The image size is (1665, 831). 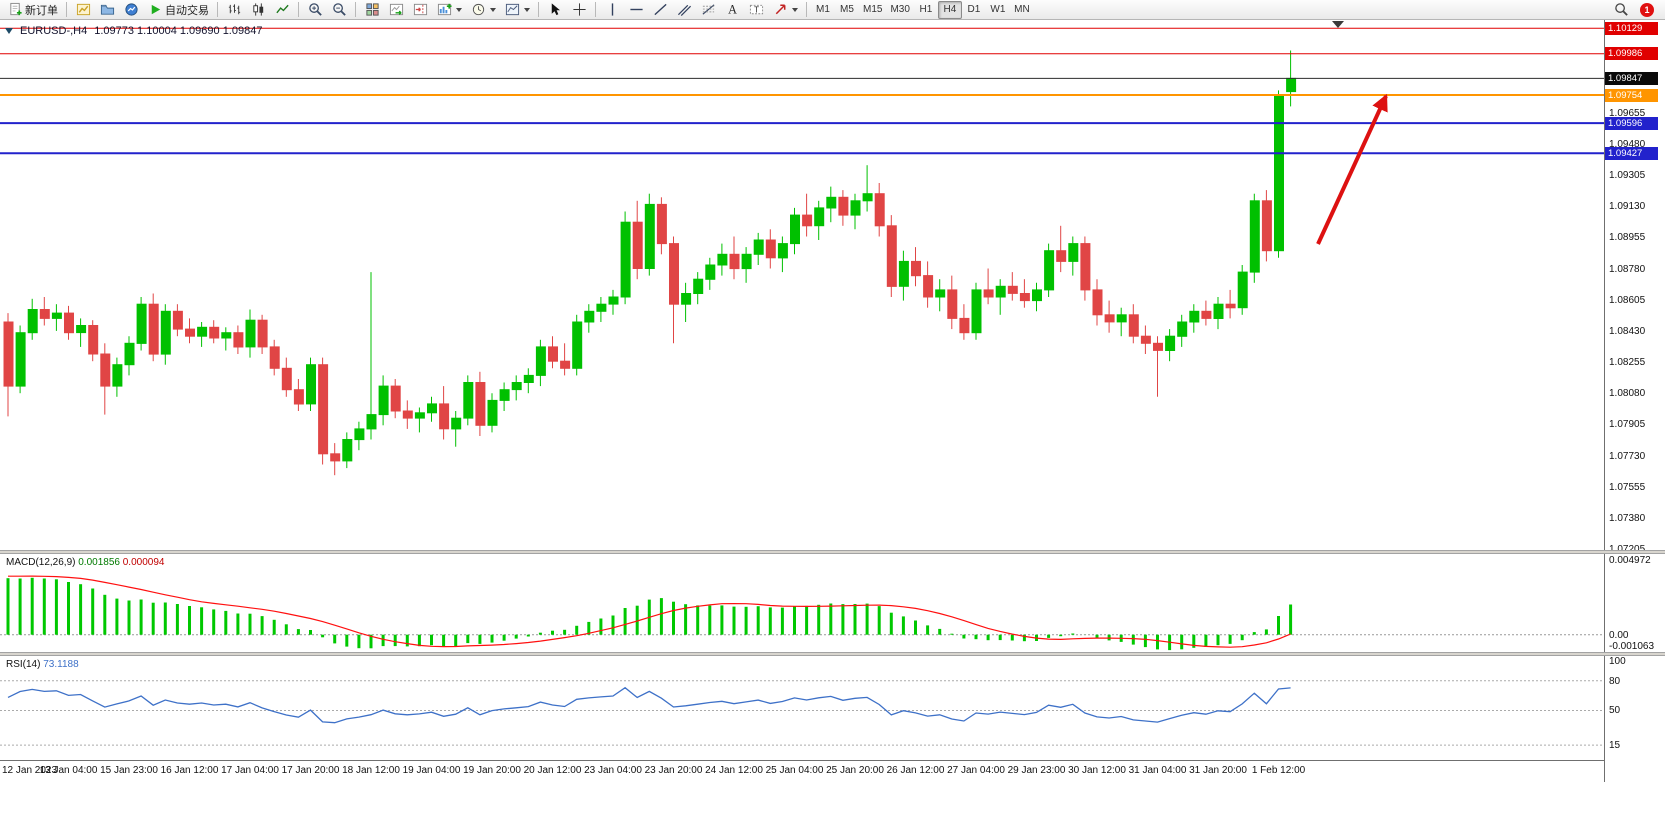 What do you see at coordinates (1627, 425) in the screenshot?
I see `axis-tick-label: 1.07905` at bounding box center [1627, 425].